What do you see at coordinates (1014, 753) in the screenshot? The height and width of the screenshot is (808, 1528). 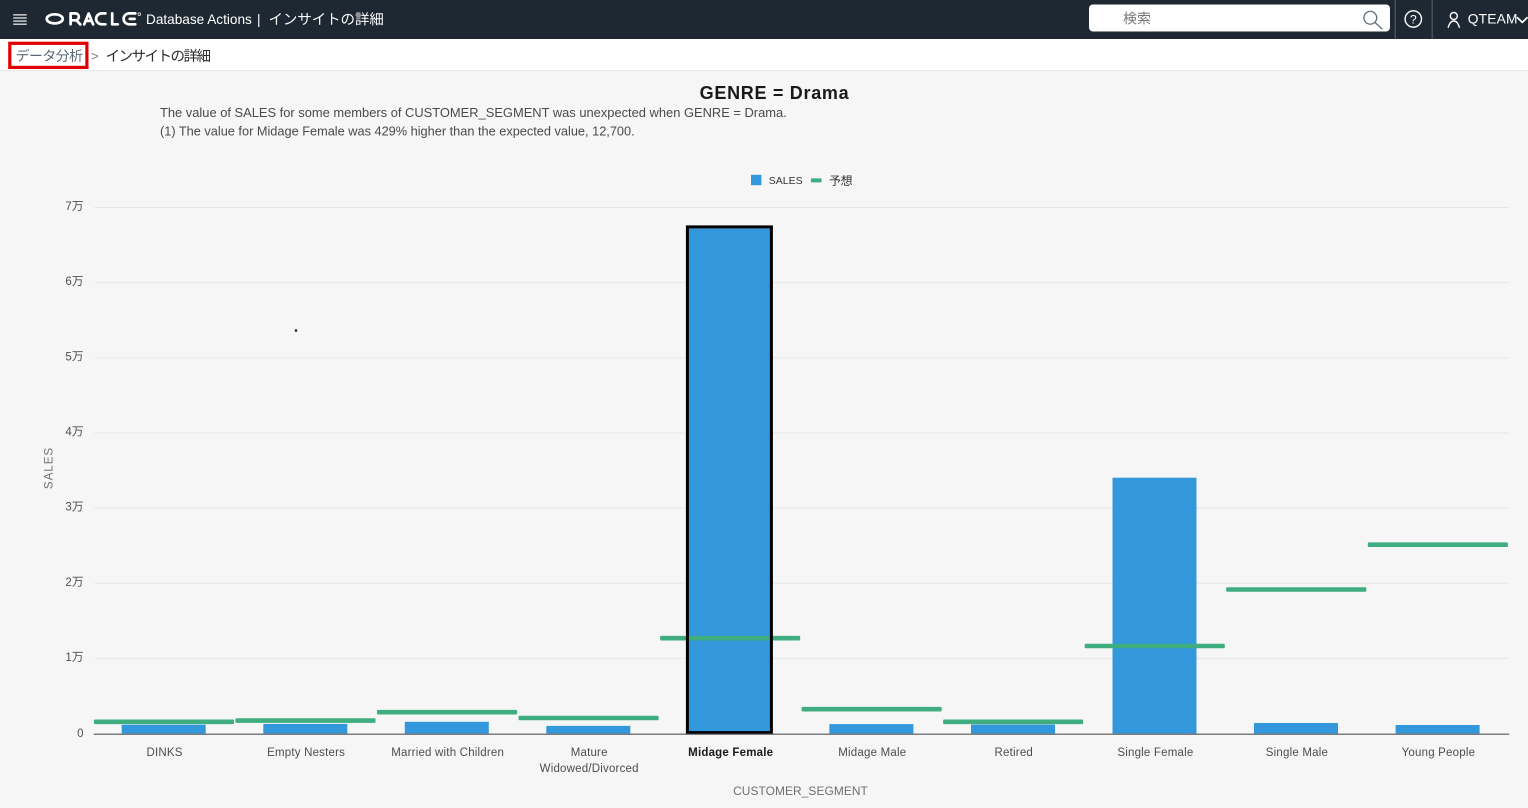 I see `svg-text: Retired` at bounding box center [1014, 753].